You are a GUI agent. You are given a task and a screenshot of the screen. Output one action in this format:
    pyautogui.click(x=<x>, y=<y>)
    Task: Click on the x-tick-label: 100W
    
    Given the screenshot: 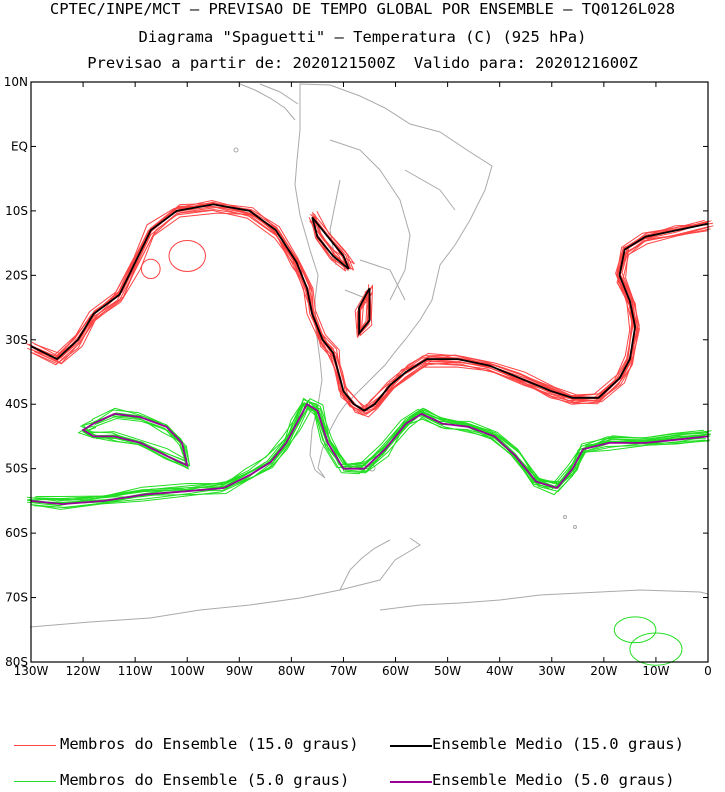 What is the action you would take?
    pyautogui.click(x=187, y=671)
    